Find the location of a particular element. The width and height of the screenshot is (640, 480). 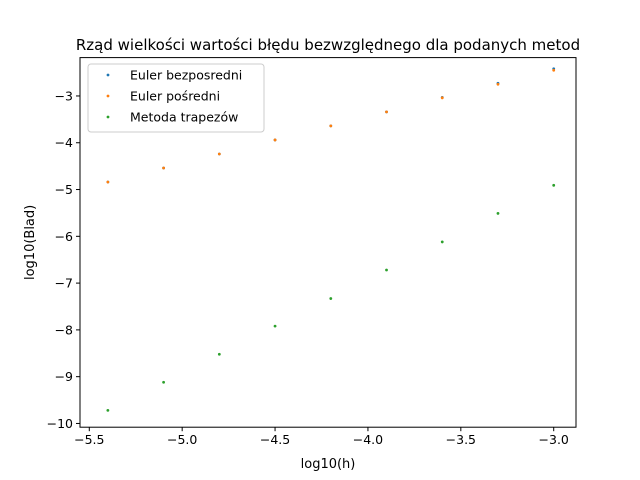

y-tick-label: −4 is located at coordinates (64, 142).